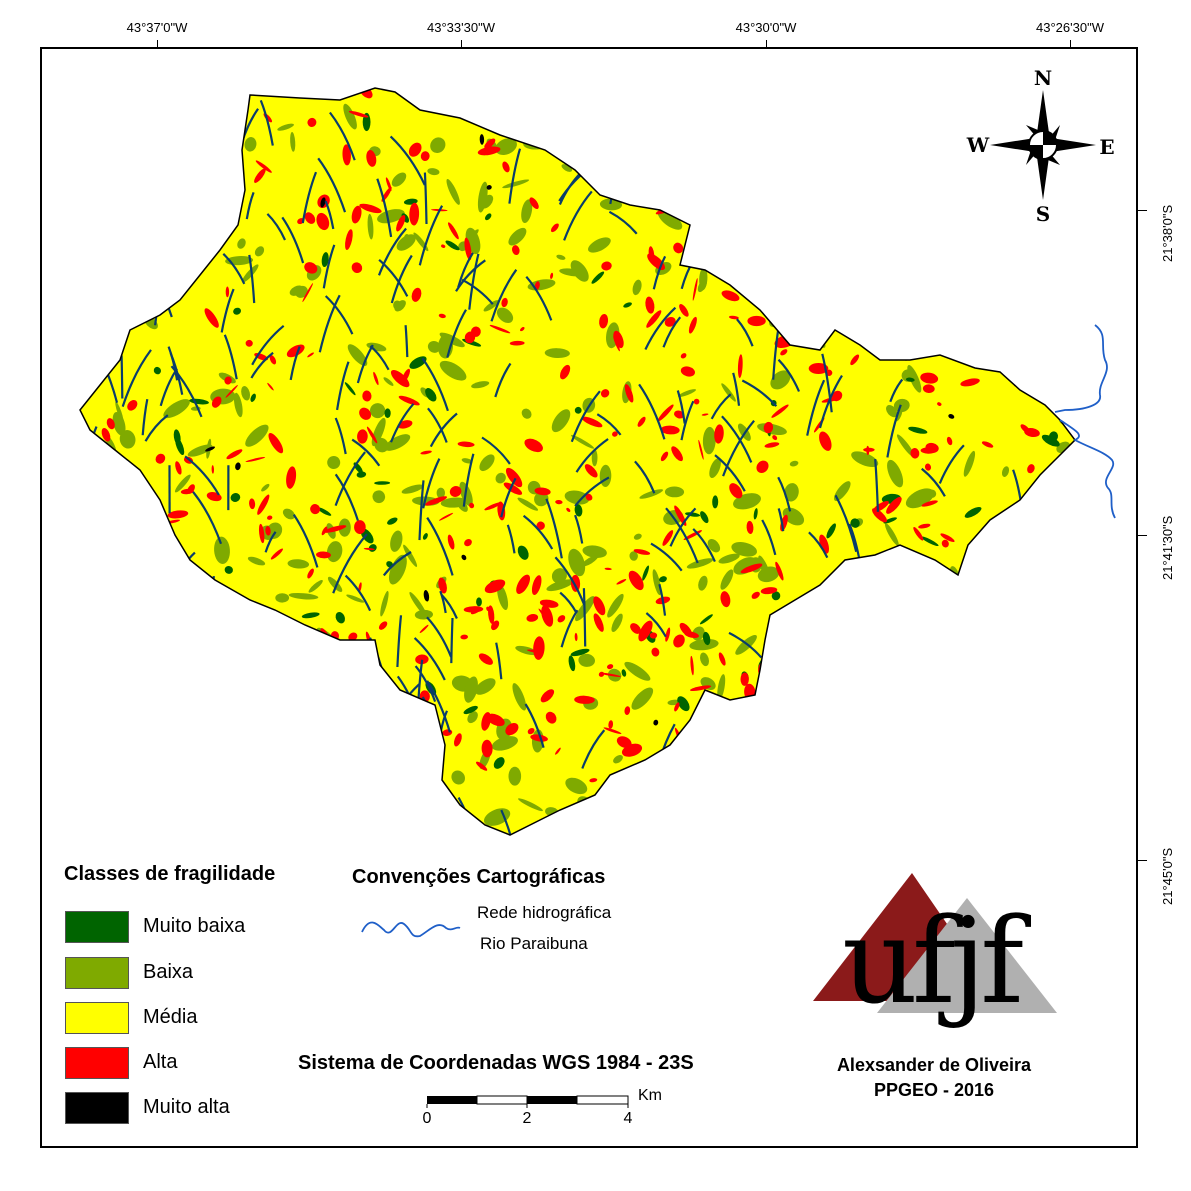 The height and width of the screenshot is (1191, 1191). I want to click on legend-swatch-media, so click(97, 1018).